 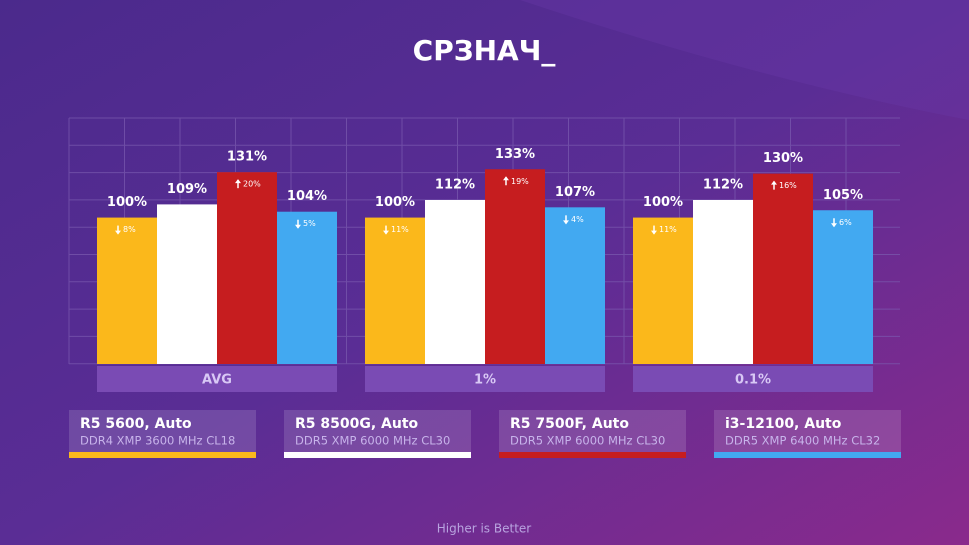 What do you see at coordinates (788, 185) in the screenshot?
I see `change-label: 16%` at bounding box center [788, 185].